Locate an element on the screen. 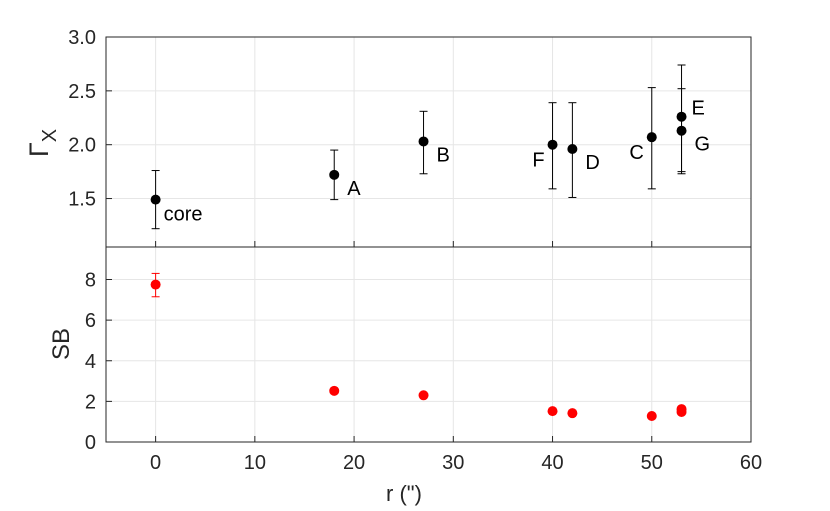 The height and width of the screenshot is (511, 830). gamma-y-axis-symbol: Γ is located at coordinates (39, 149).